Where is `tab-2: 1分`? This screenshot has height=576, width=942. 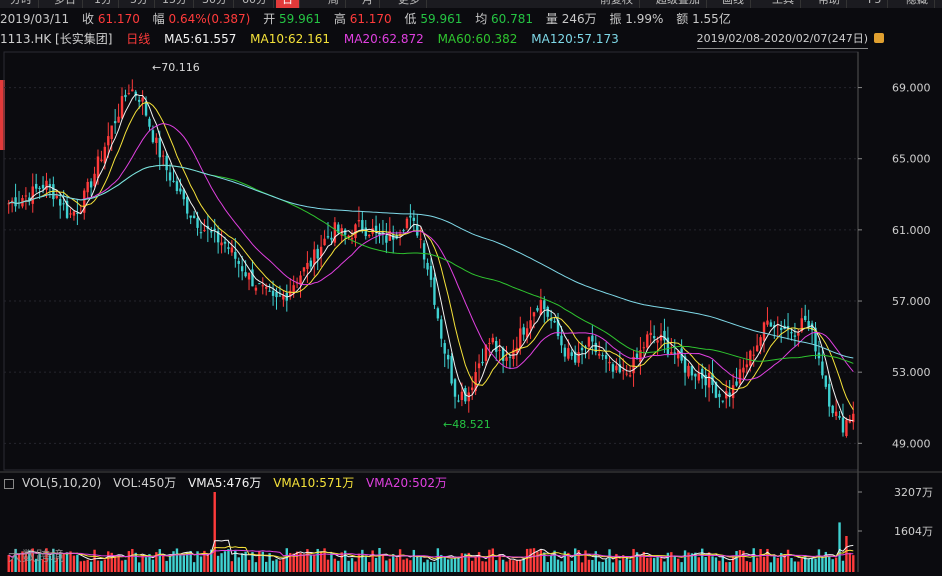 tab-2: 1分 is located at coordinates (103, 4).